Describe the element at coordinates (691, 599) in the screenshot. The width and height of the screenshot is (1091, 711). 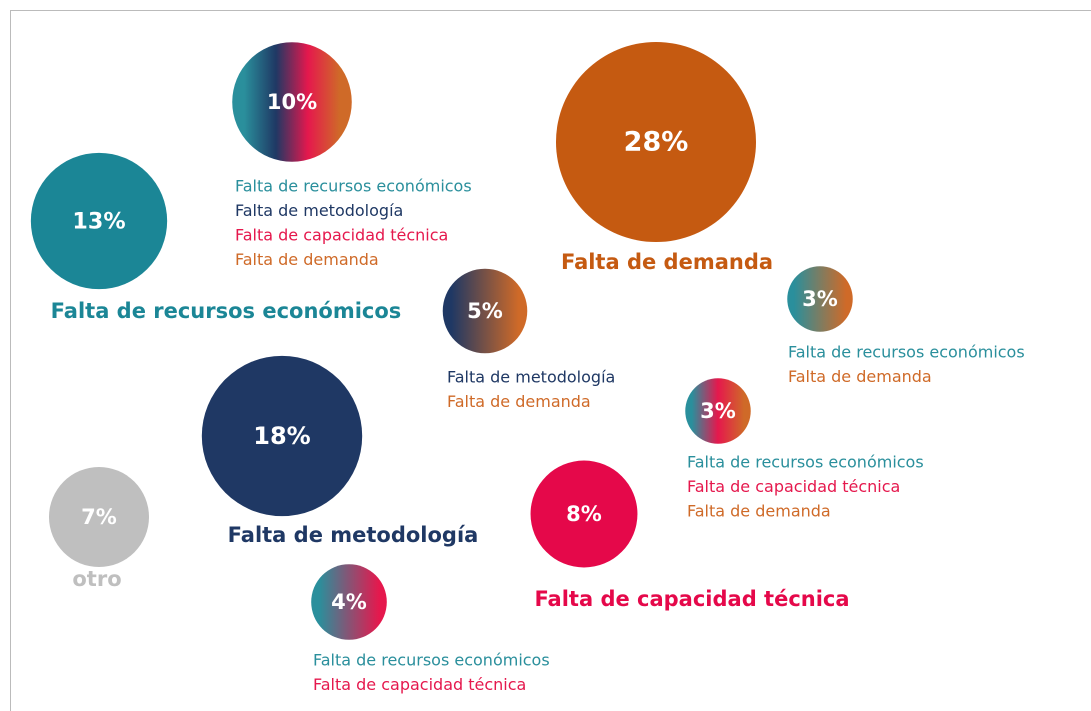
I see `category-label: Falta de capacidad técnica` at that location.